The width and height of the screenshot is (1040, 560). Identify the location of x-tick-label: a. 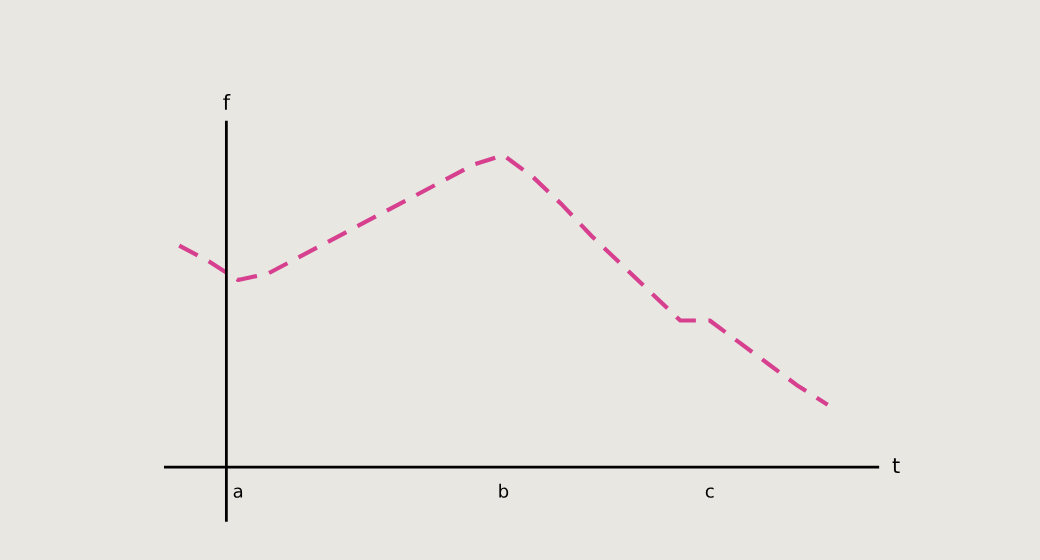
(238, 492).